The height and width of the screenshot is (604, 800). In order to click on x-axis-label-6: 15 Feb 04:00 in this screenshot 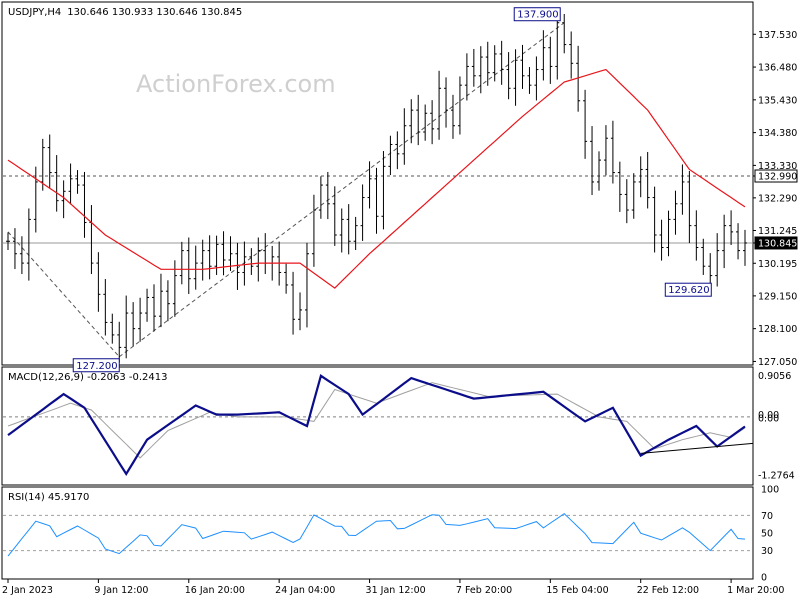, I will do `click(577, 590)`.